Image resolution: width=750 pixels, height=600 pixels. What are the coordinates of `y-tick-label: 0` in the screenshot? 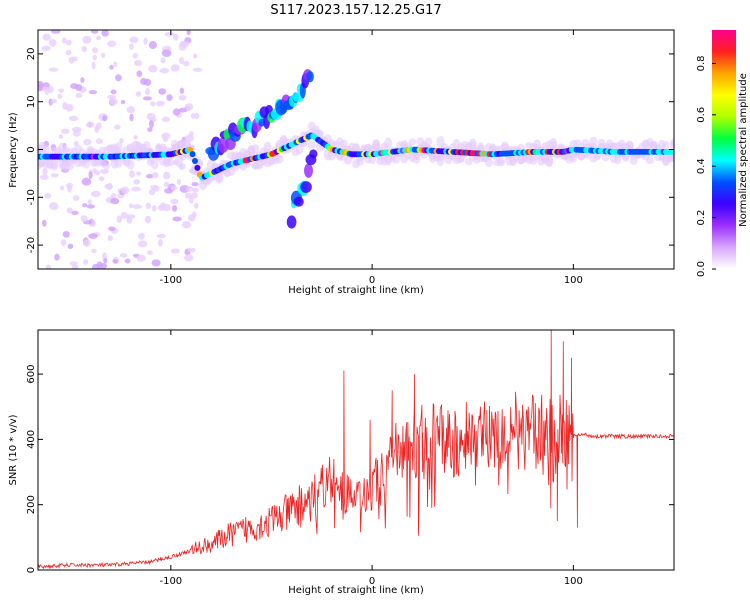 It's located at (31, 570).